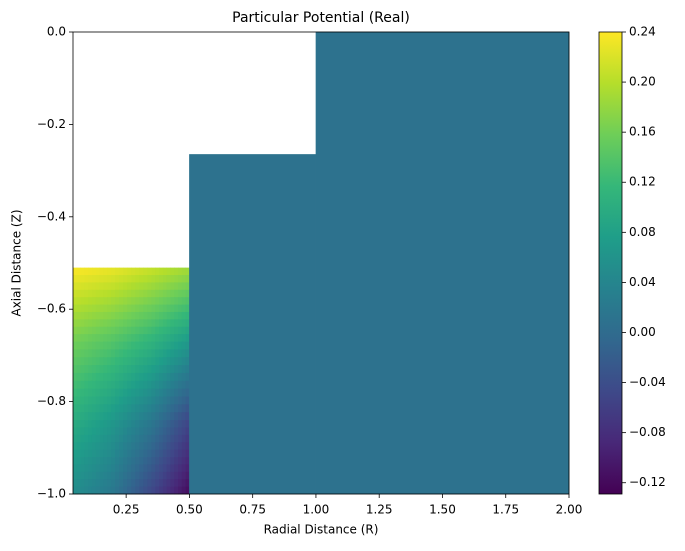 This screenshot has width=685, height=551. What do you see at coordinates (642, 82) in the screenshot?
I see `colorbar-tick-label: 0.20` at bounding box center [642, 82].